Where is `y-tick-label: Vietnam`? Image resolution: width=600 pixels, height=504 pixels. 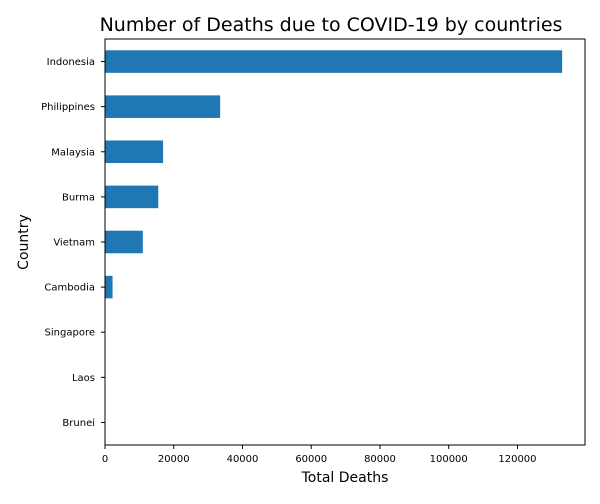 y-tick-label: Vietnam is located at coordinates (74, 243).